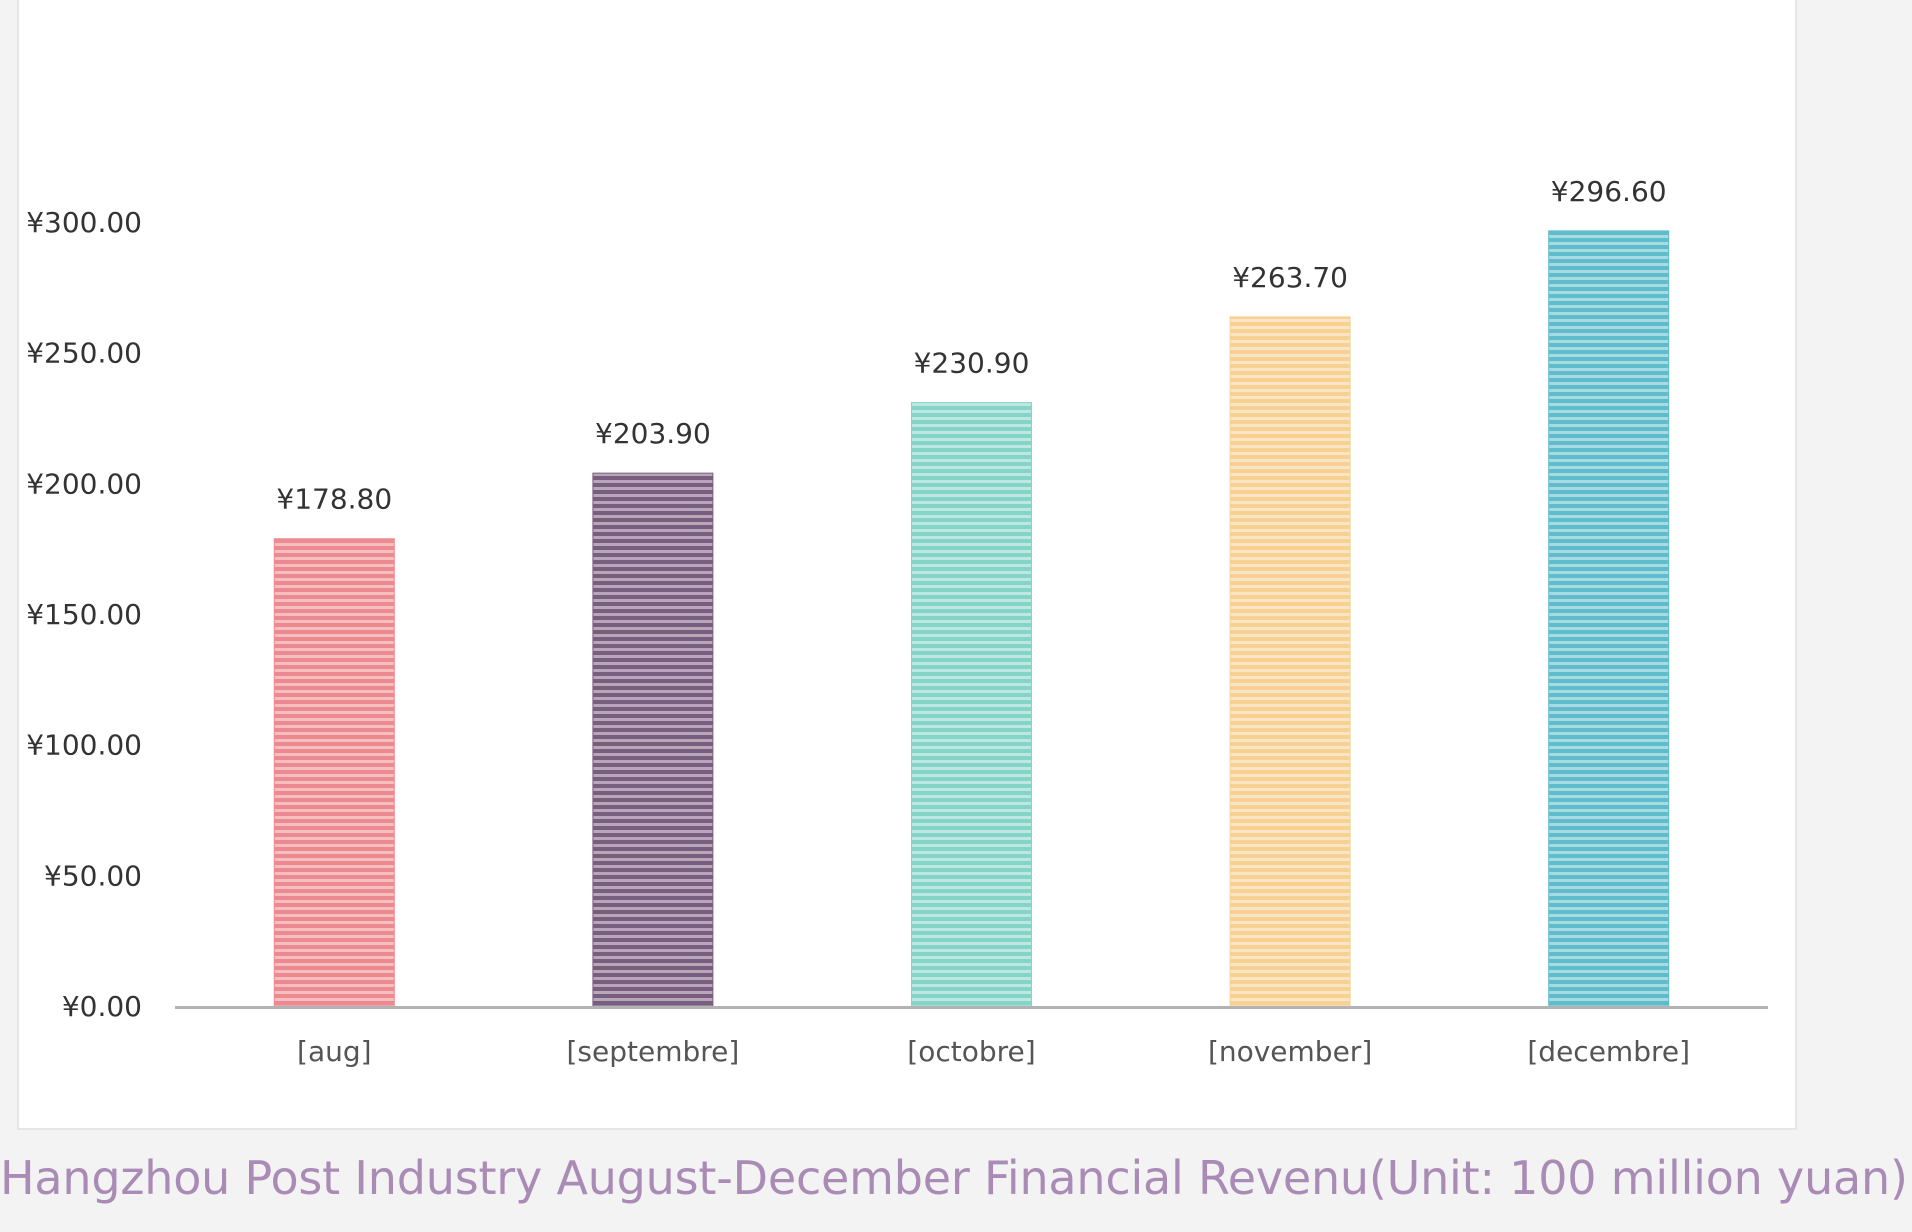 Image resolution: width=1912 pixels, height=1232 pixels. What do you see at coordinates (1290, 1051) in the screenshot?
I see `x-category-label: [november]` at bounding box center [1290, 1051].